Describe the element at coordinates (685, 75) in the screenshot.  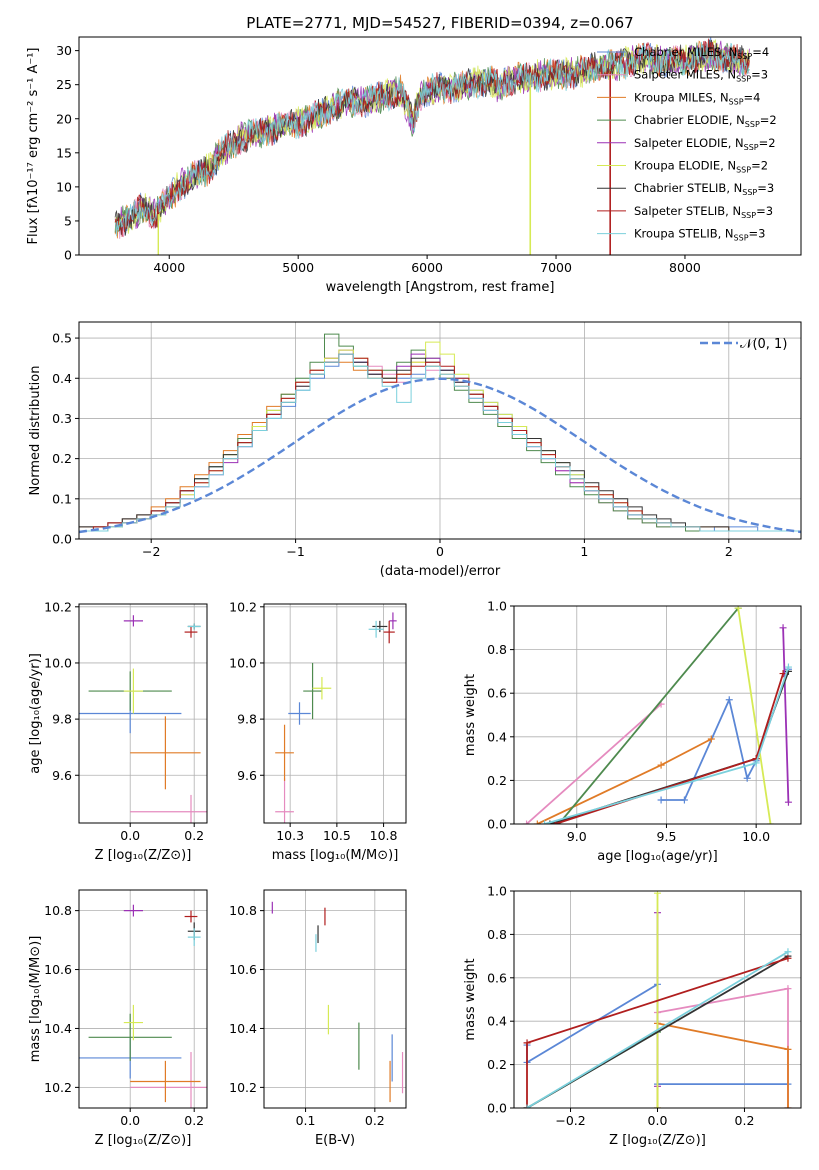
I see `legend-label-text: Salpeter MILES, N` at that location.